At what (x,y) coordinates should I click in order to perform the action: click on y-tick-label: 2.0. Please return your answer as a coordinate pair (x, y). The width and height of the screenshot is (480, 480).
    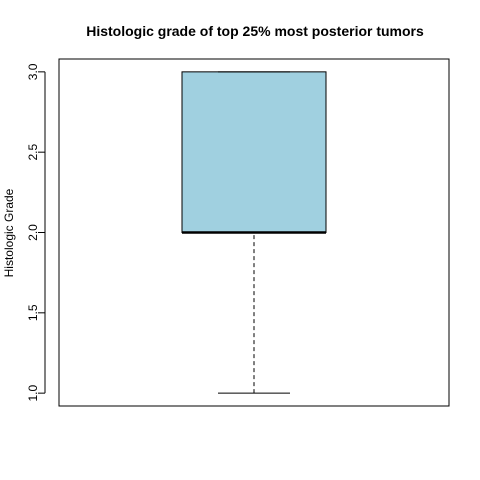
    Looking at the image, I should click on (33, 232).